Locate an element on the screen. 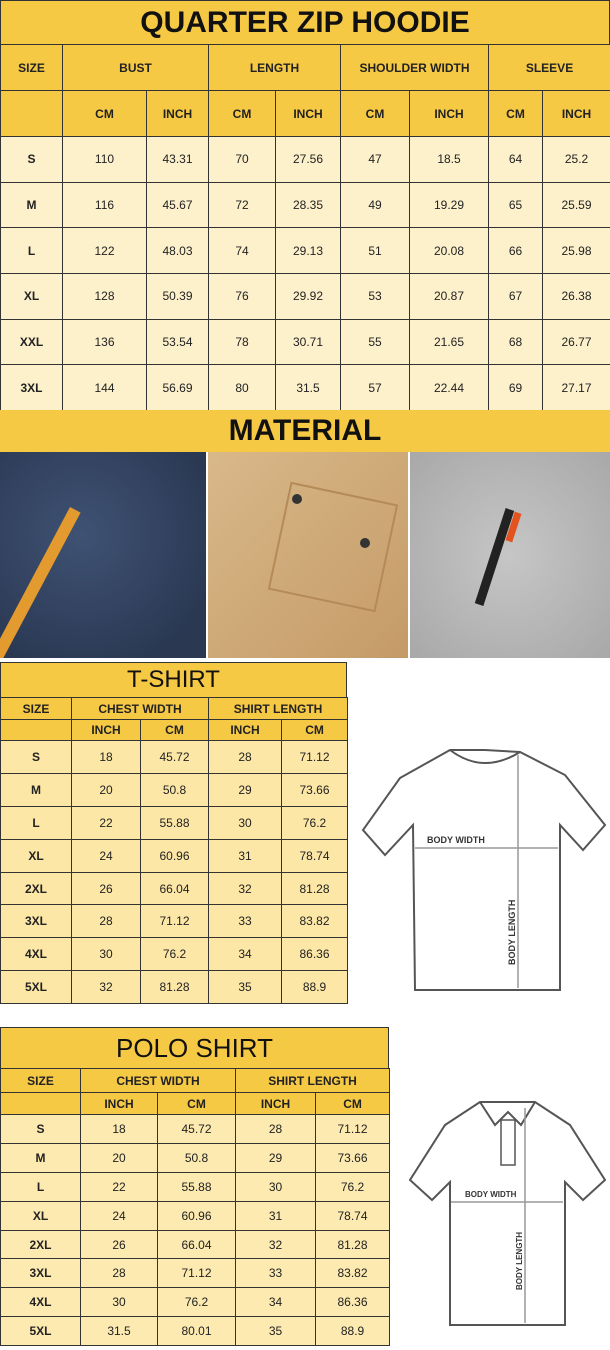 This screenshot has height=1350, width=610. size-cell: L is located at coordinates (40, 1186).